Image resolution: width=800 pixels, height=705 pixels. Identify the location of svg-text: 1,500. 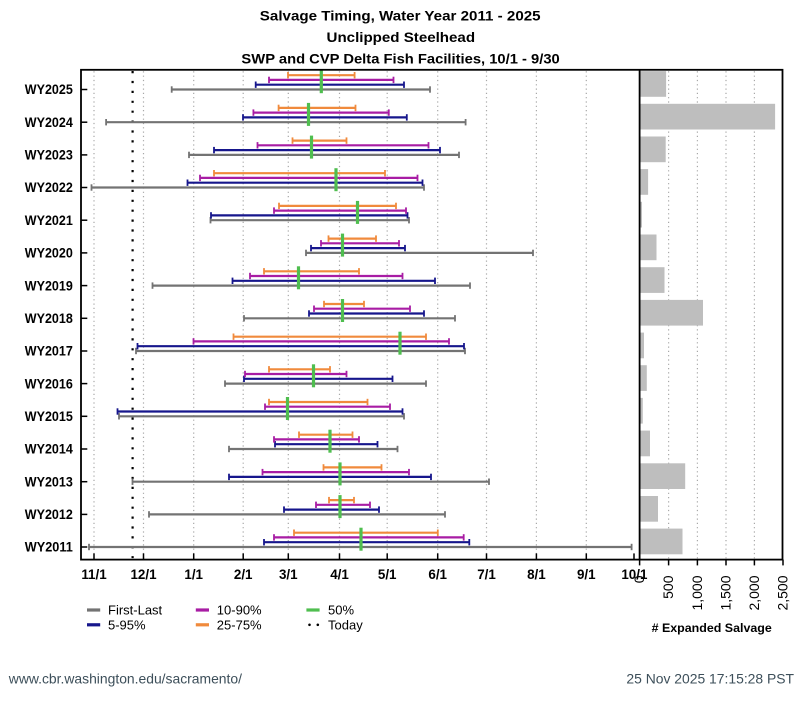
(726, 592).